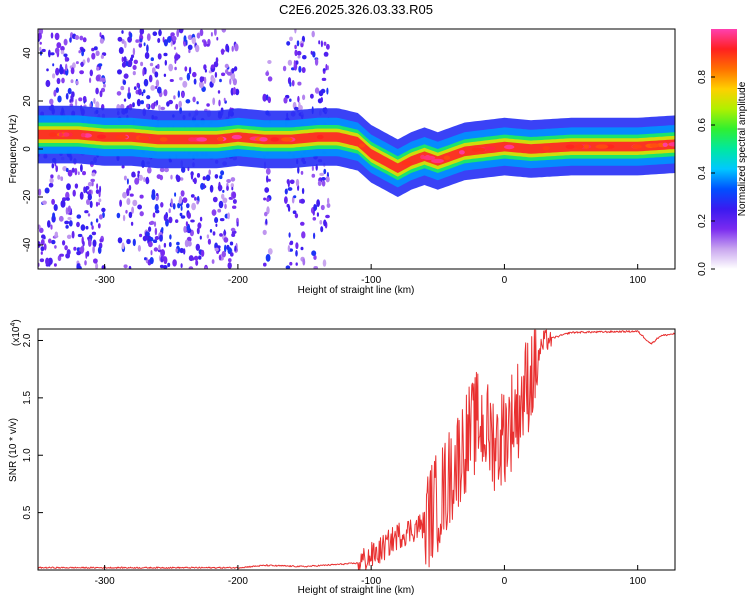 Image resolution: width=750 pixels, height=600 pixels. Describe the element at coordinates (32, 426) in the screenshot. I see `snr-y-ticks: 0.5 1.0 1.5 2.0` at that location.